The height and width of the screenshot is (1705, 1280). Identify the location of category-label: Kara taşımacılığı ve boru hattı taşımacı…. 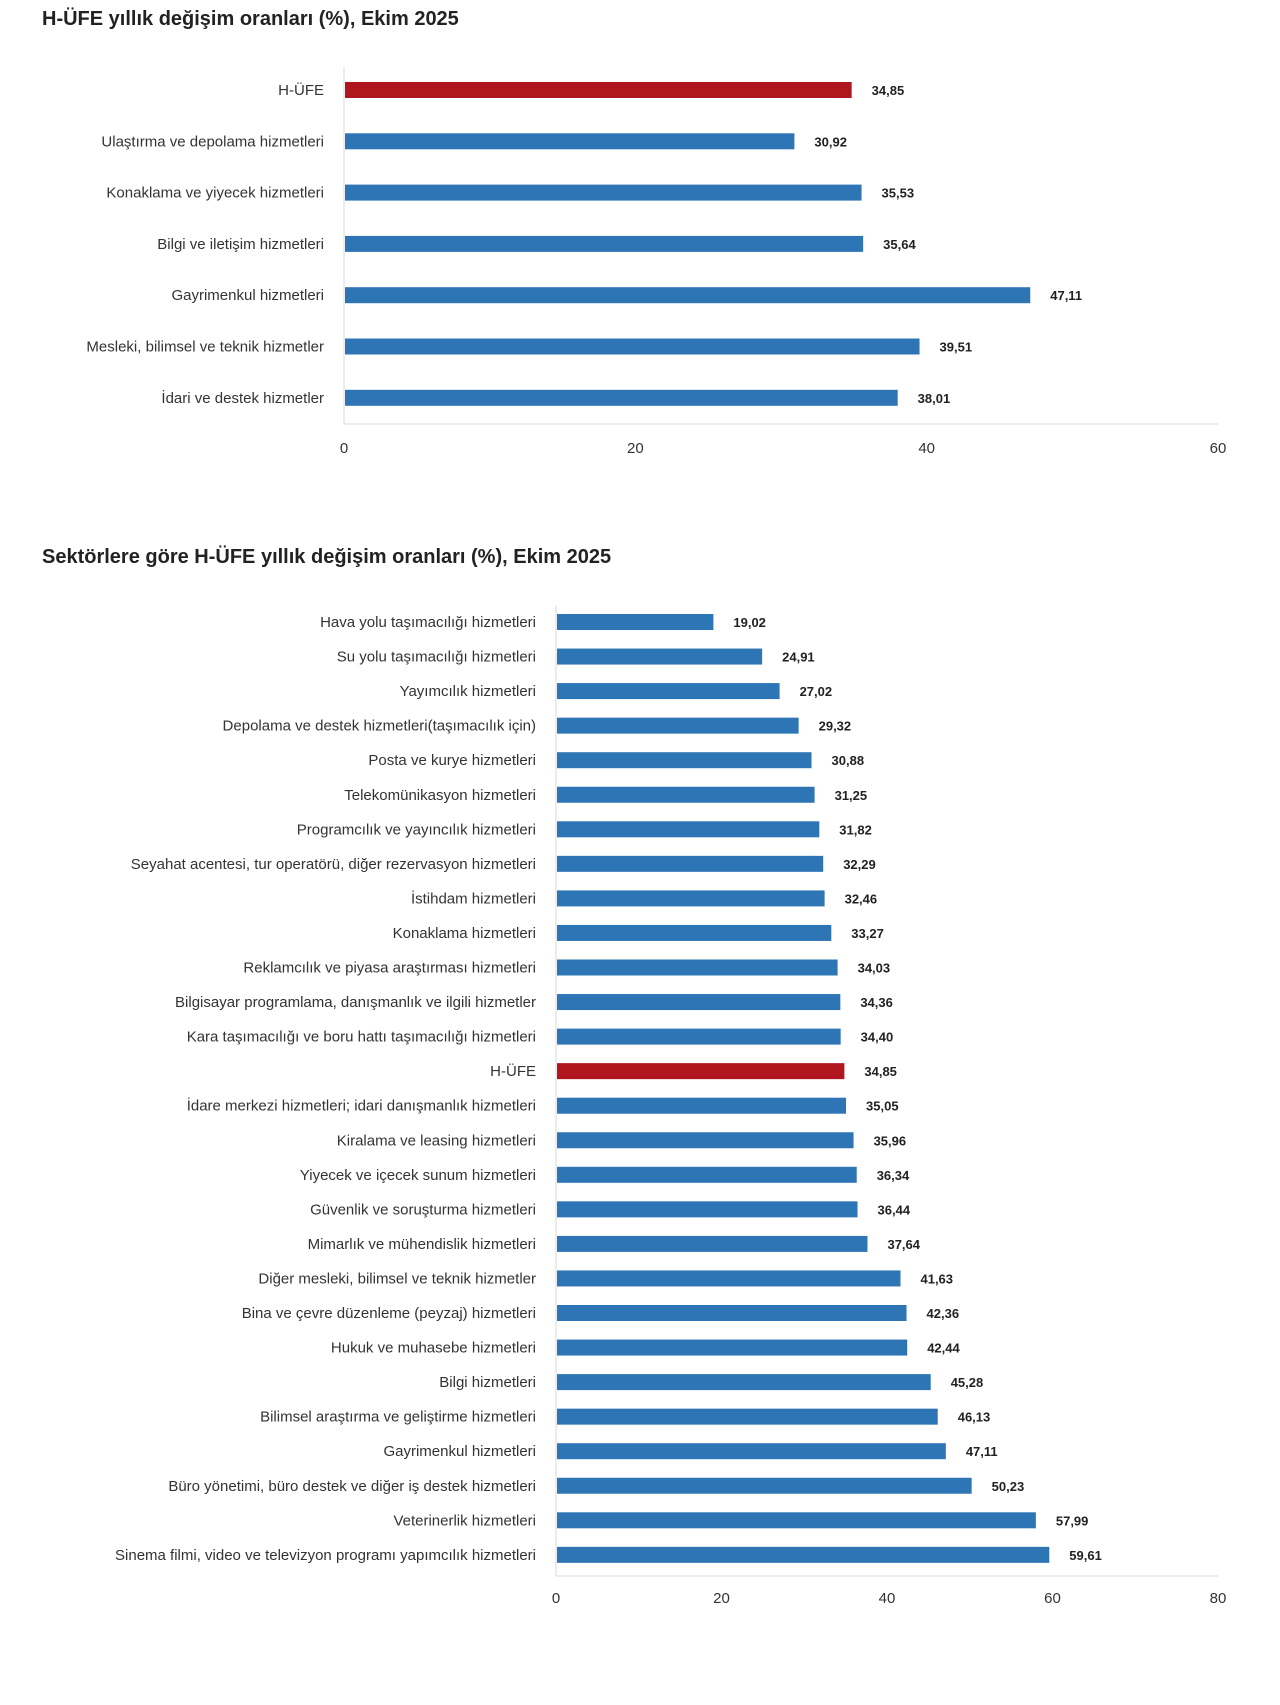
(361, 1037).